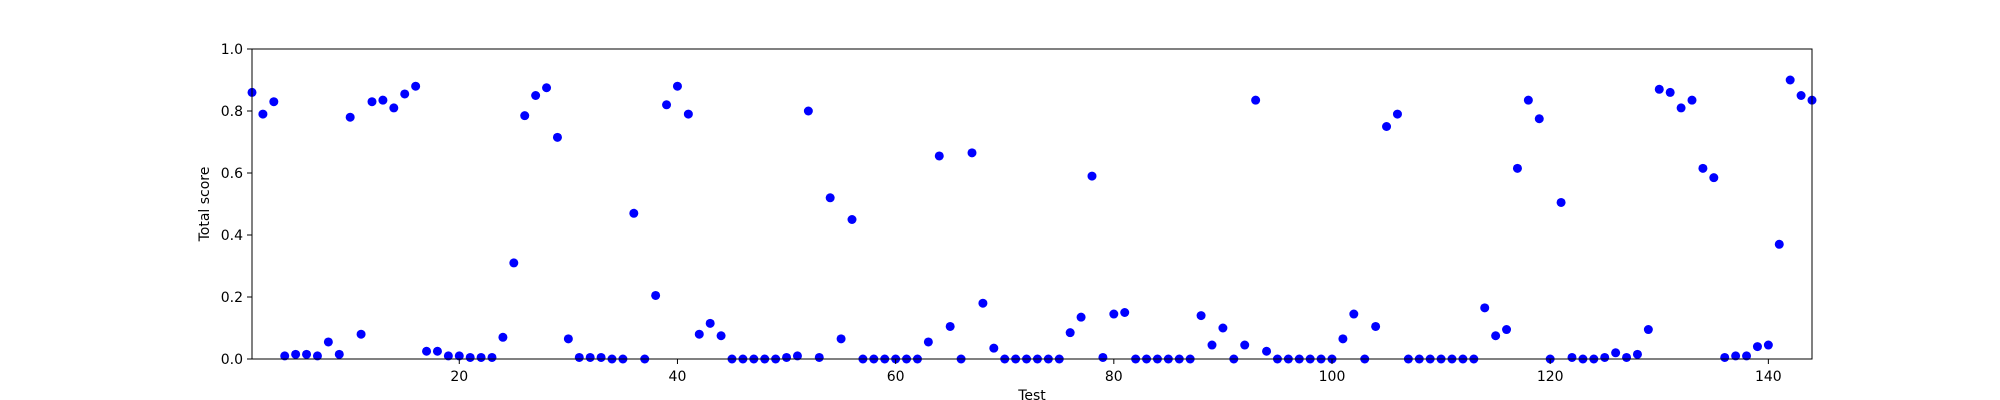 The height and width of the screenshot is (400, 2000). I want to click on x-axis-label: Test, so click(1031, 394).